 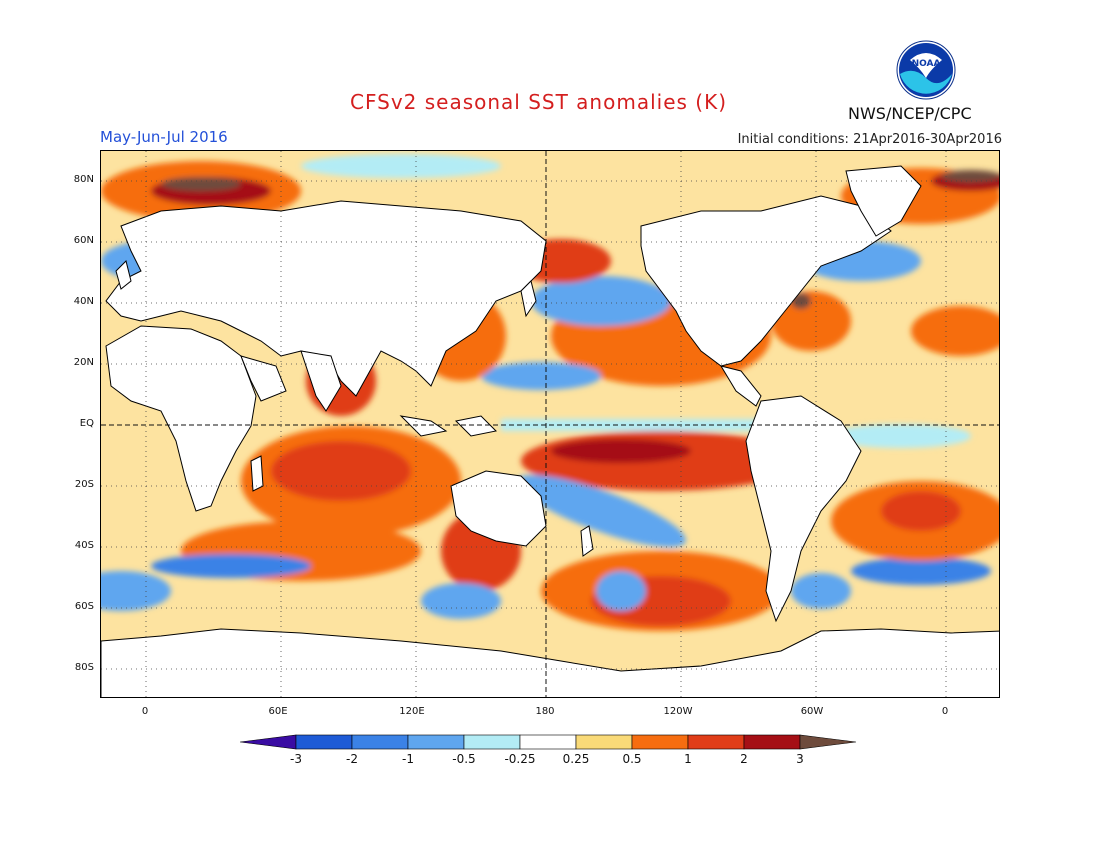 I want to click on noaa-logo: NOAA, so click(x=926, y=70).